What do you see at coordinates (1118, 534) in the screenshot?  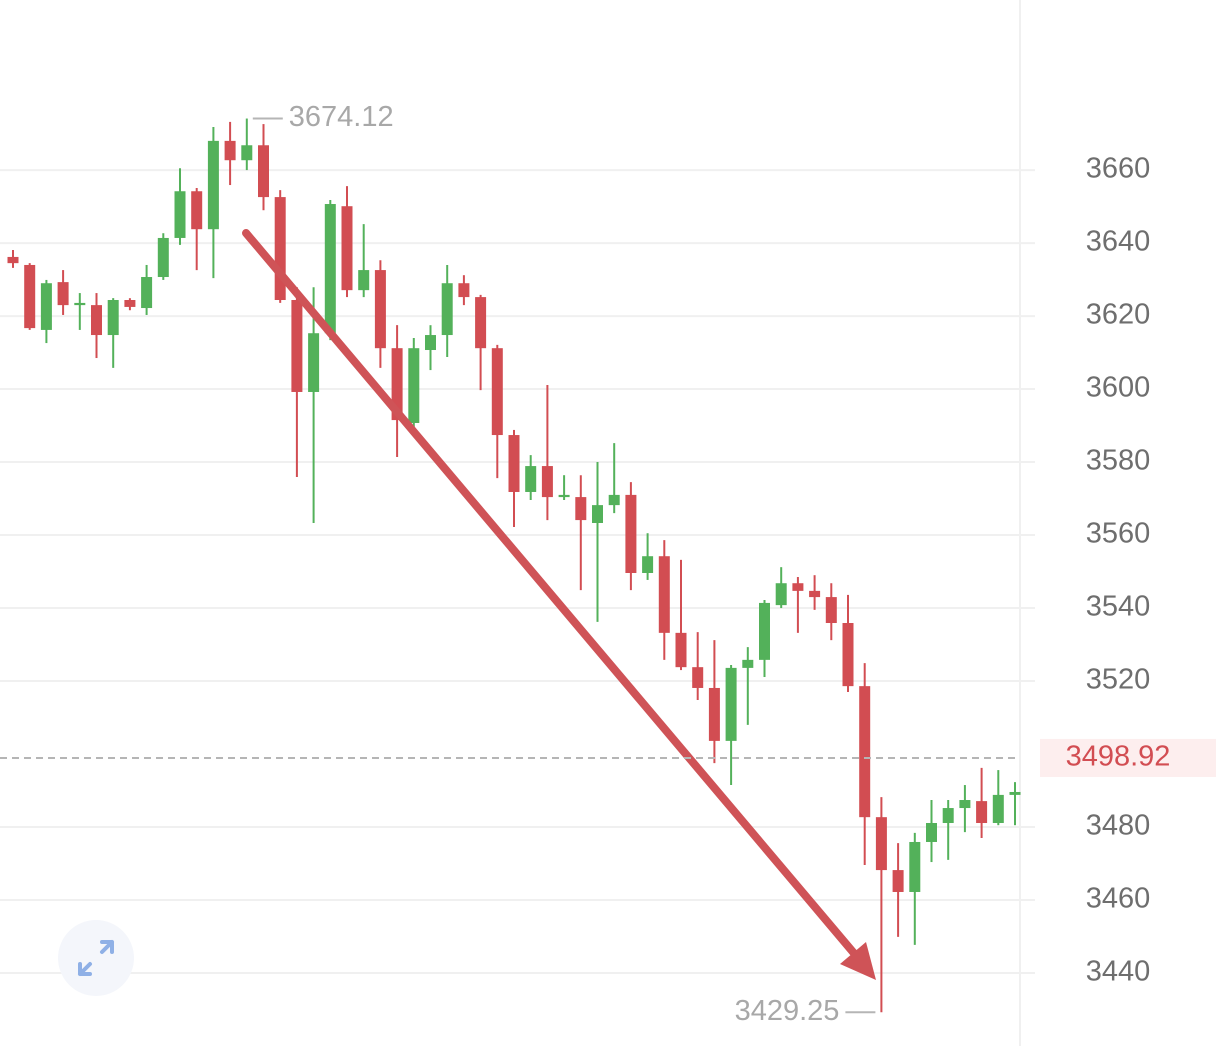 I see `y-tick-label: 3560` at bounding box center [1118, 534].